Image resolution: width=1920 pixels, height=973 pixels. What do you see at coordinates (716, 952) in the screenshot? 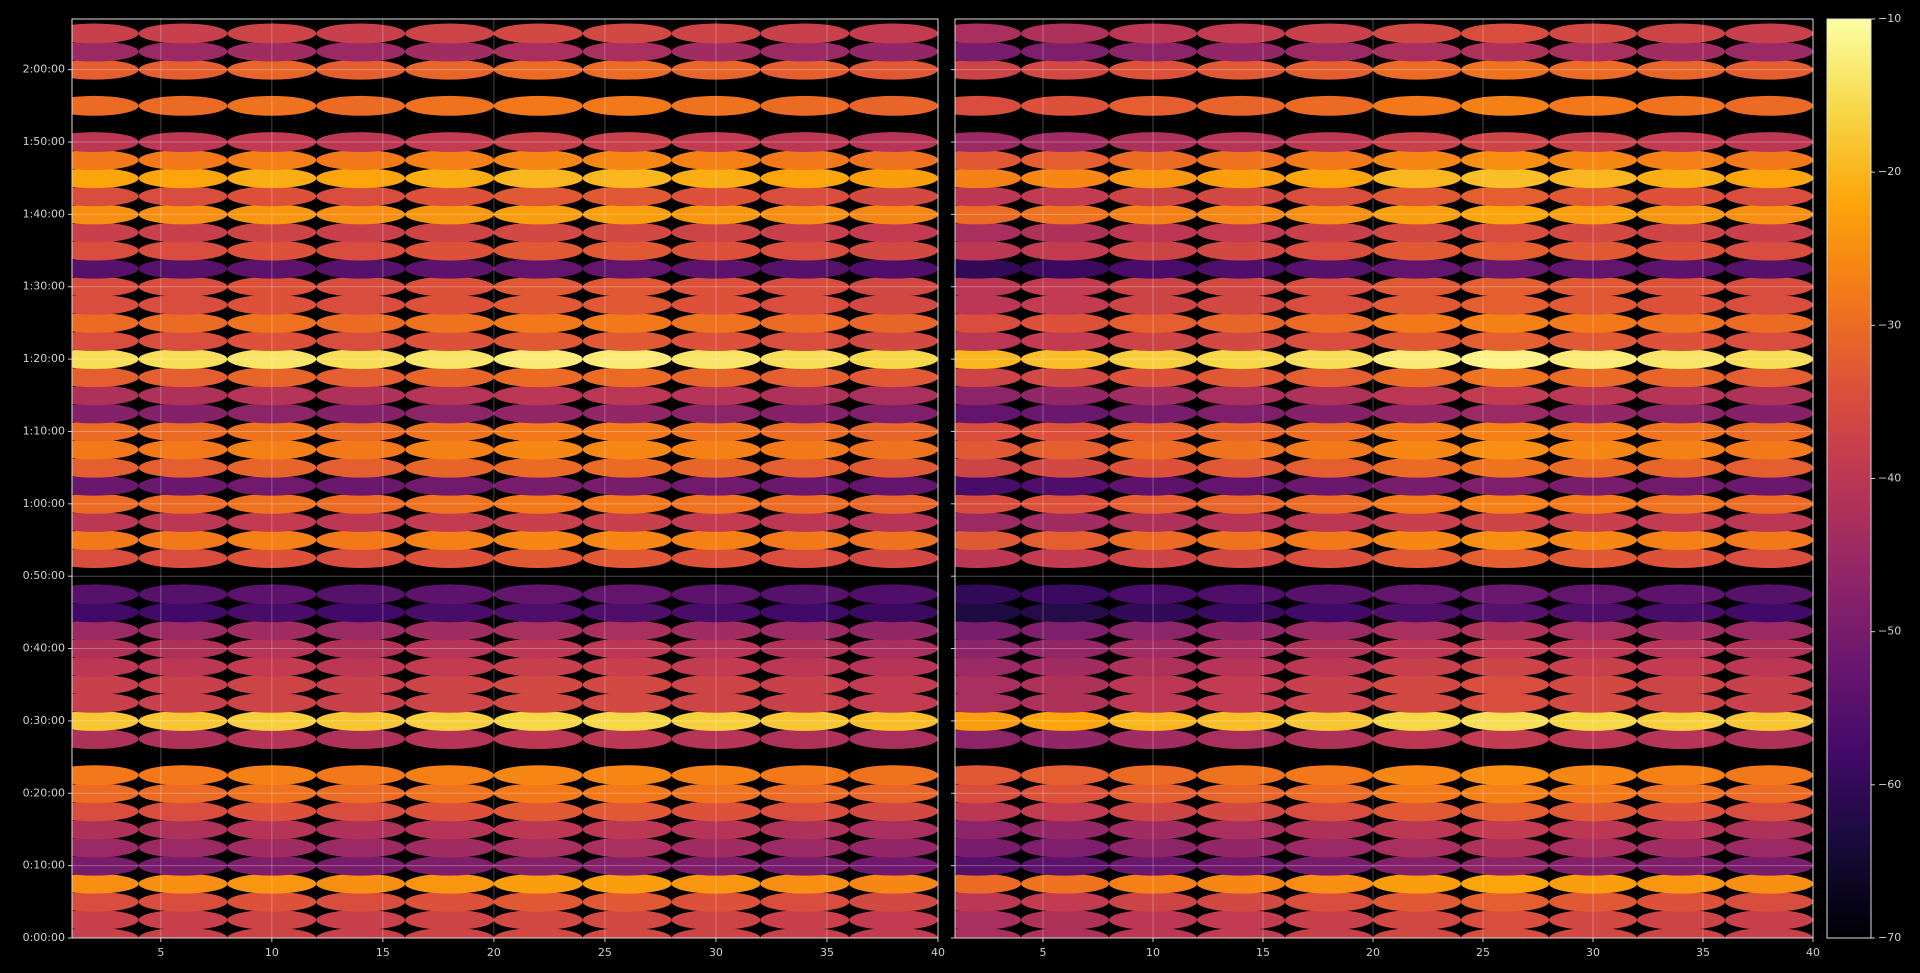
I see `x-tick-label: 30` at bounding box center [716, 952].